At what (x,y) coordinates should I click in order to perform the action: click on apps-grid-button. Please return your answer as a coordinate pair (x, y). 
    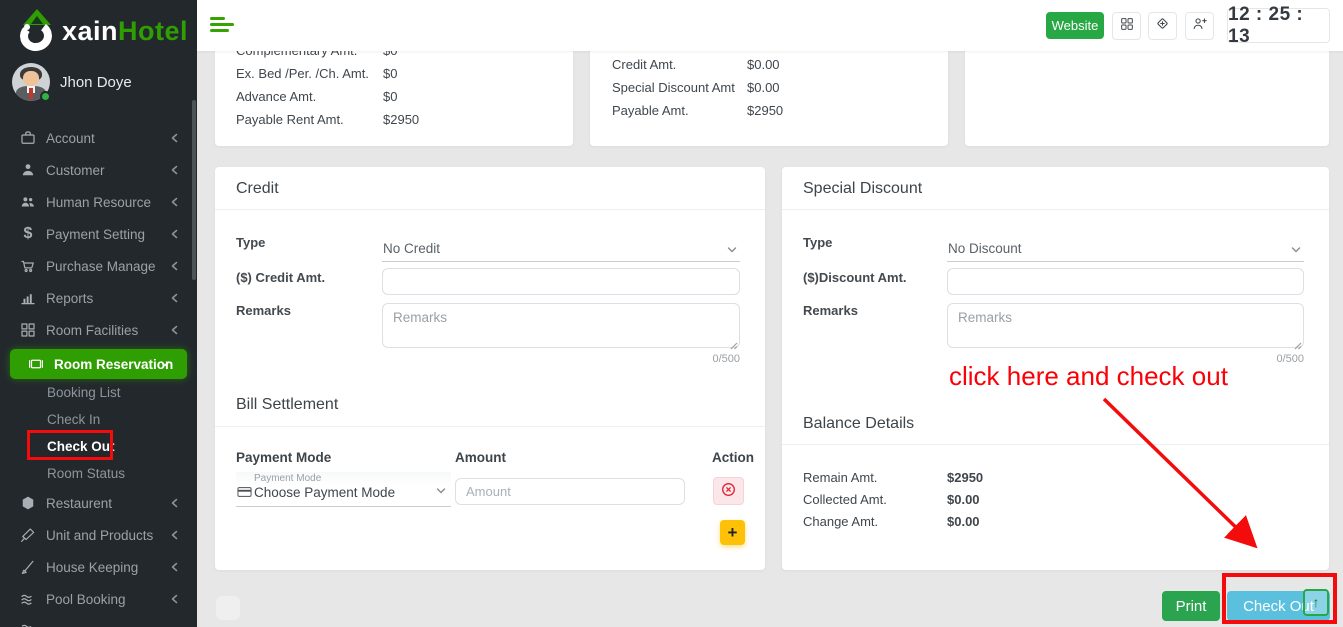
    Looking at the image, I should click on (1126, 26).